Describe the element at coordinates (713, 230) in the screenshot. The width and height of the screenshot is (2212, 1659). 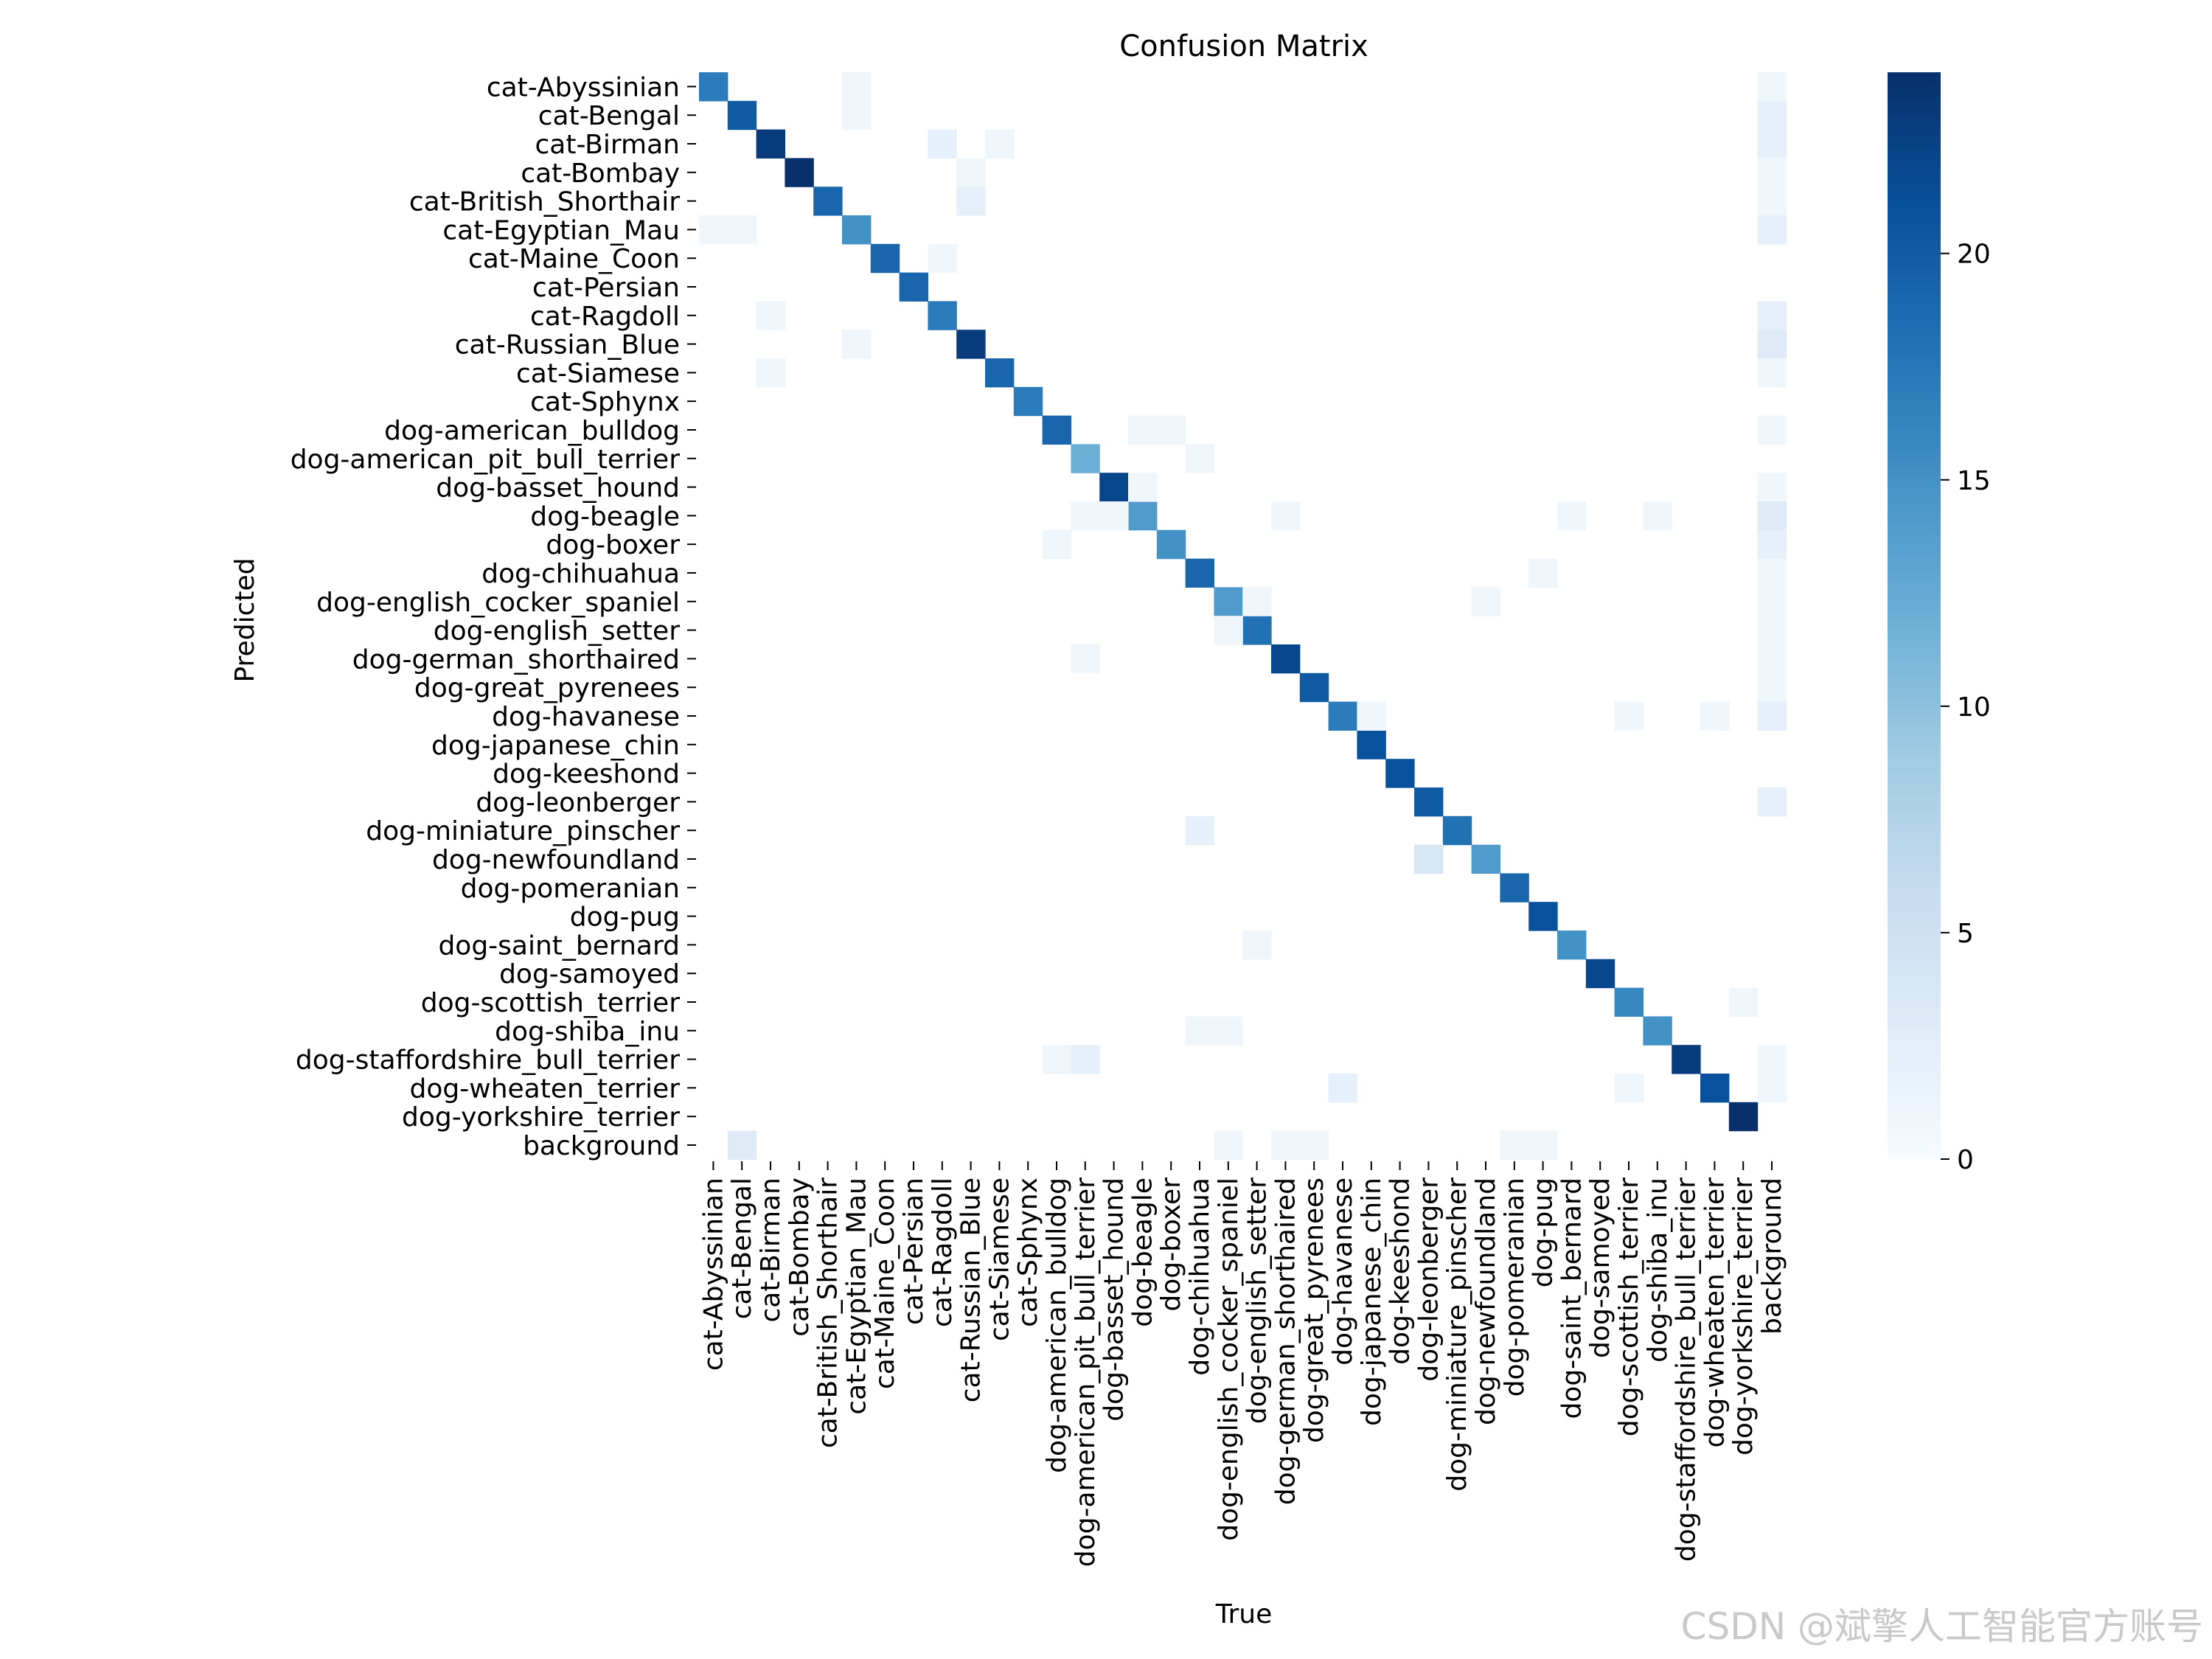
I see `cell-r5-c0` at that location.